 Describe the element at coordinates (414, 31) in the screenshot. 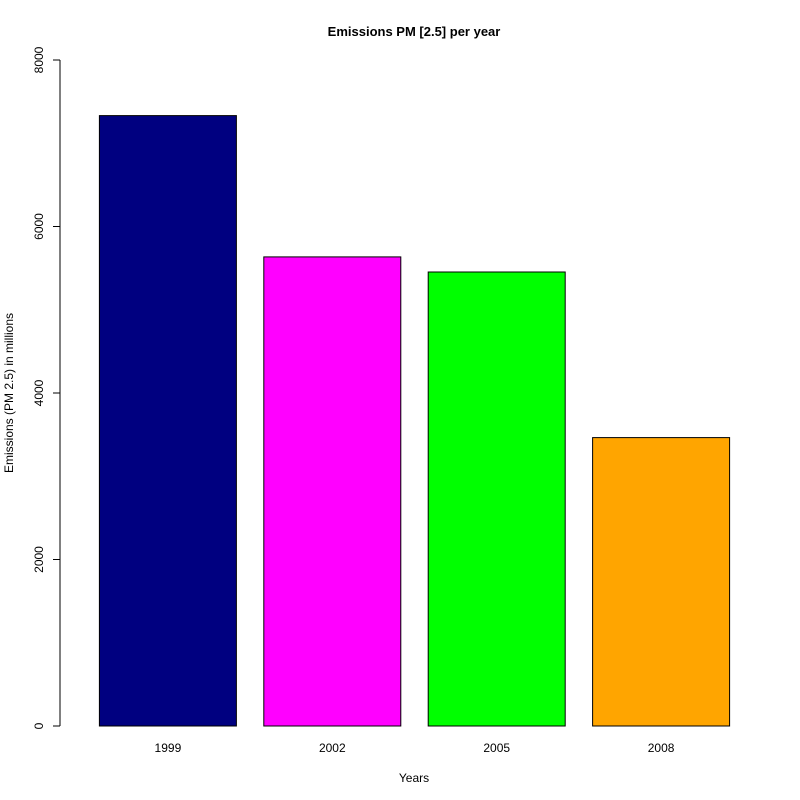

I see `chart-title: Emissions PM [2.5] per year` at that location.